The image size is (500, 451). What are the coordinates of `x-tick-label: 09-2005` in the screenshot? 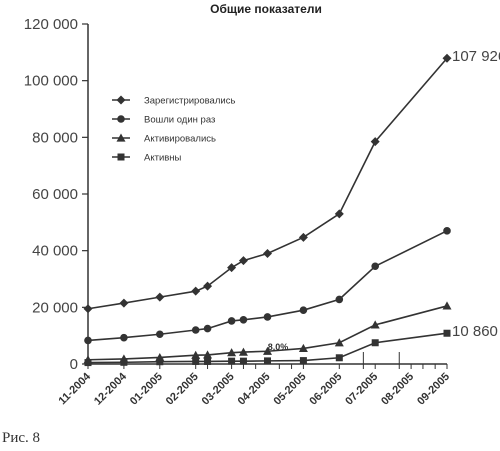 It's located at (433, 389).